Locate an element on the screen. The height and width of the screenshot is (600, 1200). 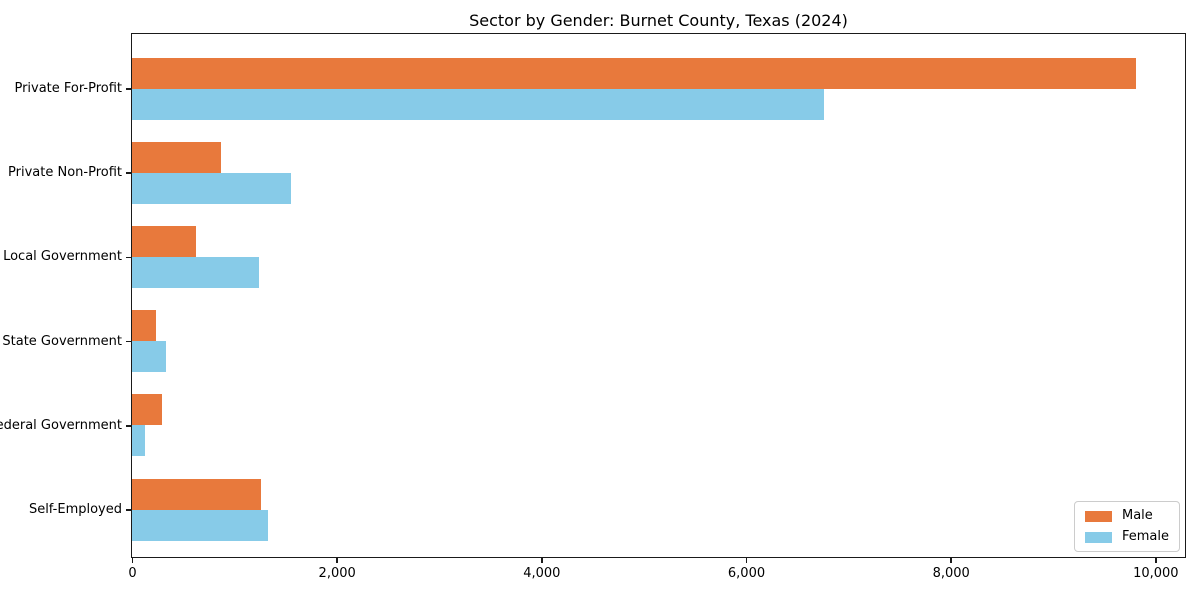
bar-male-self-employed is located at coordinates (196, 494).